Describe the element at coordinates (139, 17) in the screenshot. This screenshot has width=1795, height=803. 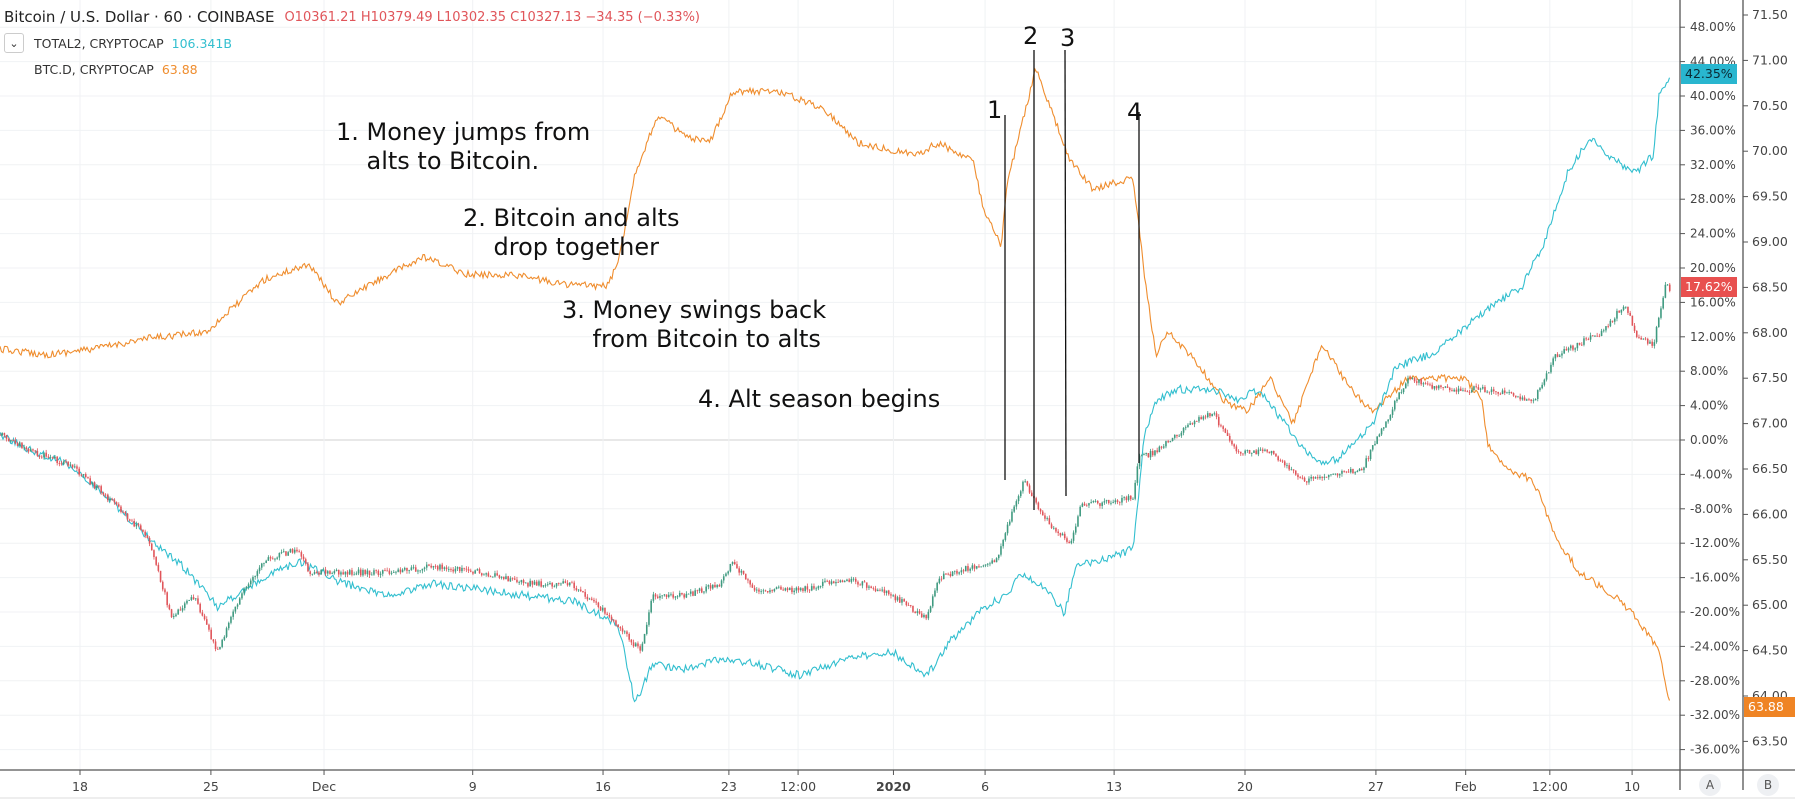
I see `symbol-title: Bitcoin / U.S. Dollar · 60 · COINBASE` at that location.